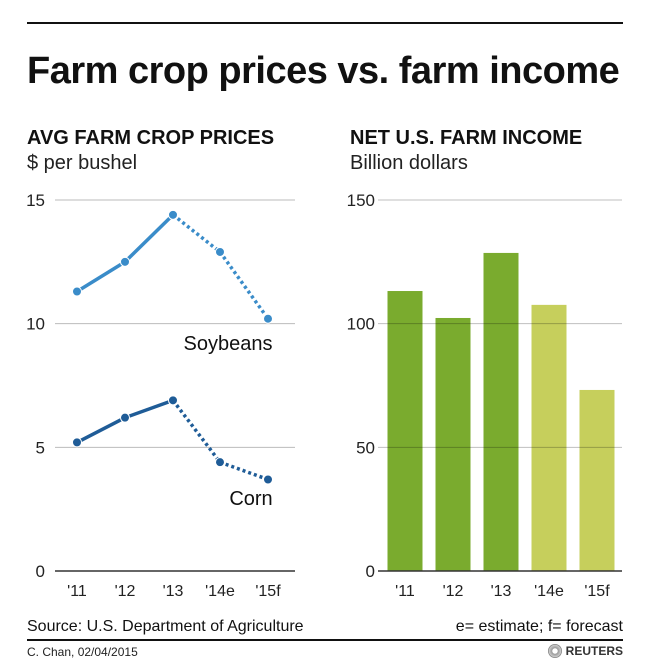 This screenshot has height=665, width=650. What do you see at coordinates (323, 71) in the screenshot?
I see `page-title: Farm crop prices vs. farm income` at bounding box center [323, 71].